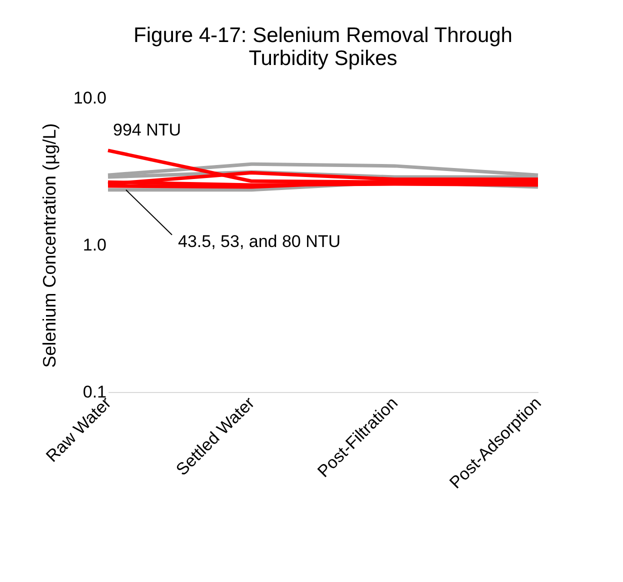 This screenshot has width=623, height=582. I want to click on text: Figure 4-17: Selenium Removal Through, so click(323, 35).